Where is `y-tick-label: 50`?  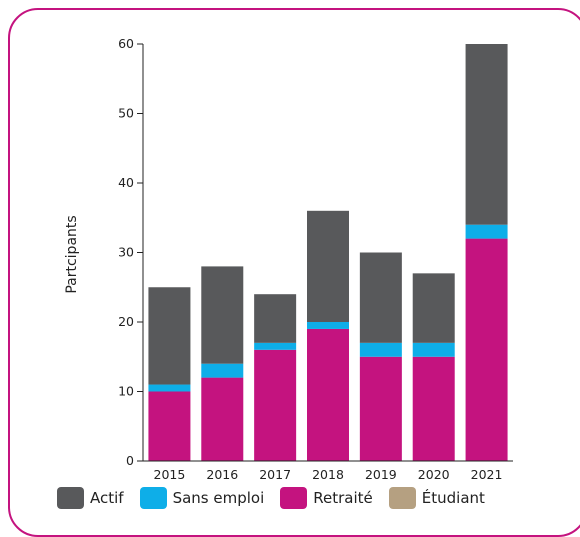
y-tick-label: 50 is located at coordinates (126, 113).